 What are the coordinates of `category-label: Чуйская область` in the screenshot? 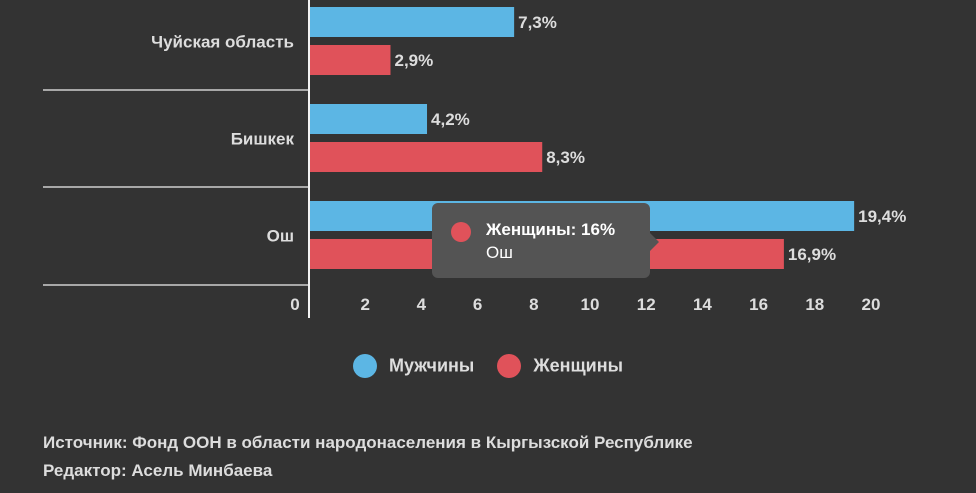 It's located at (222, 42).